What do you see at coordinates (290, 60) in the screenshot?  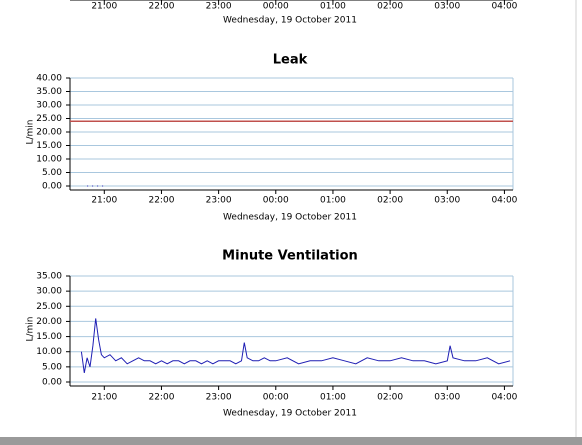 I see `chart-title: Leak` at bounding box center [290, 60].